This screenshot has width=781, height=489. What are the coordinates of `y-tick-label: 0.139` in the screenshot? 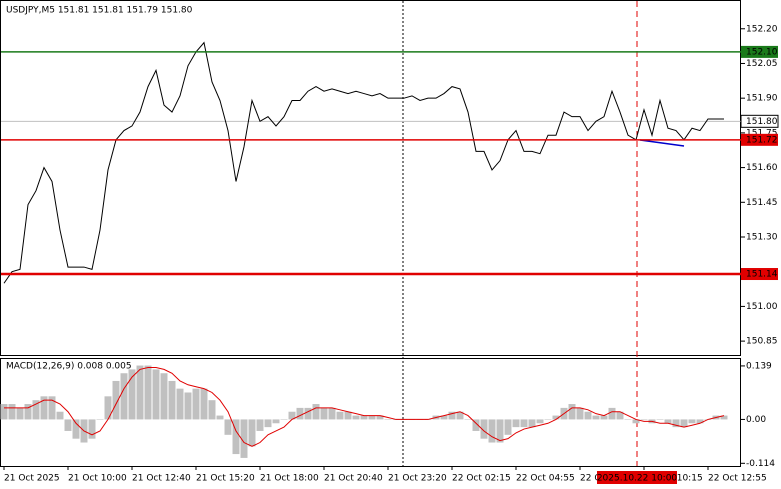 It's located at (759, 366).